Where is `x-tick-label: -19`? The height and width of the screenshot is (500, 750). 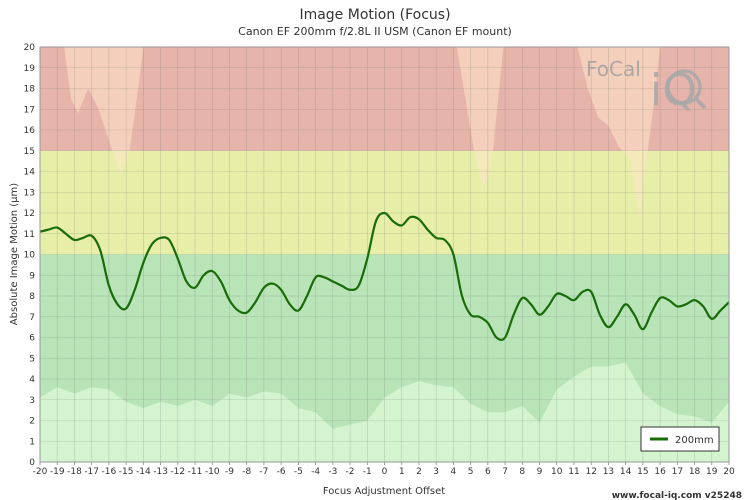 x-tick-label: -19 is located at coordinates (57, 472).